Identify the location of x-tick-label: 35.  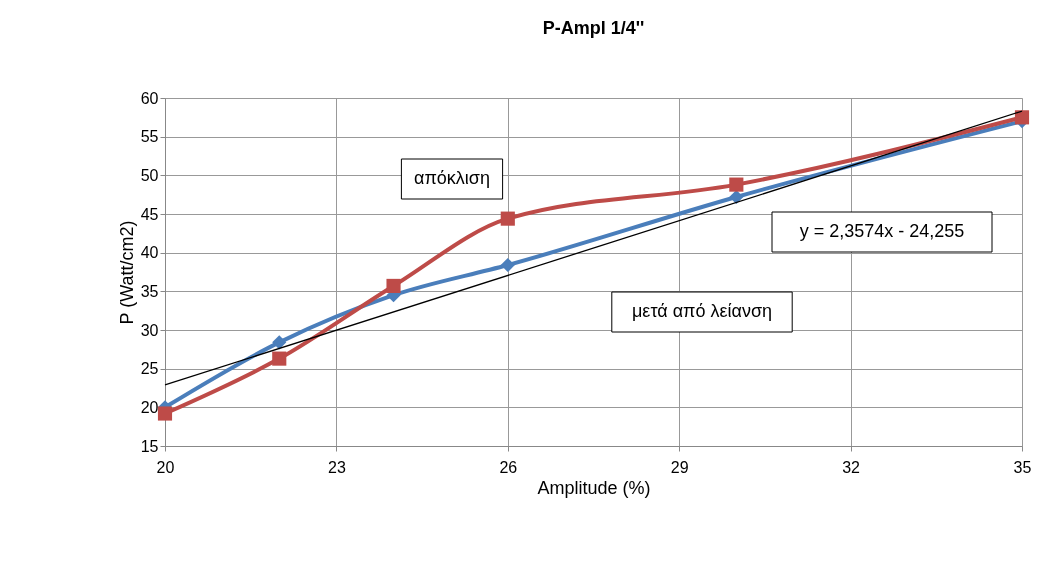
(1022, 467).